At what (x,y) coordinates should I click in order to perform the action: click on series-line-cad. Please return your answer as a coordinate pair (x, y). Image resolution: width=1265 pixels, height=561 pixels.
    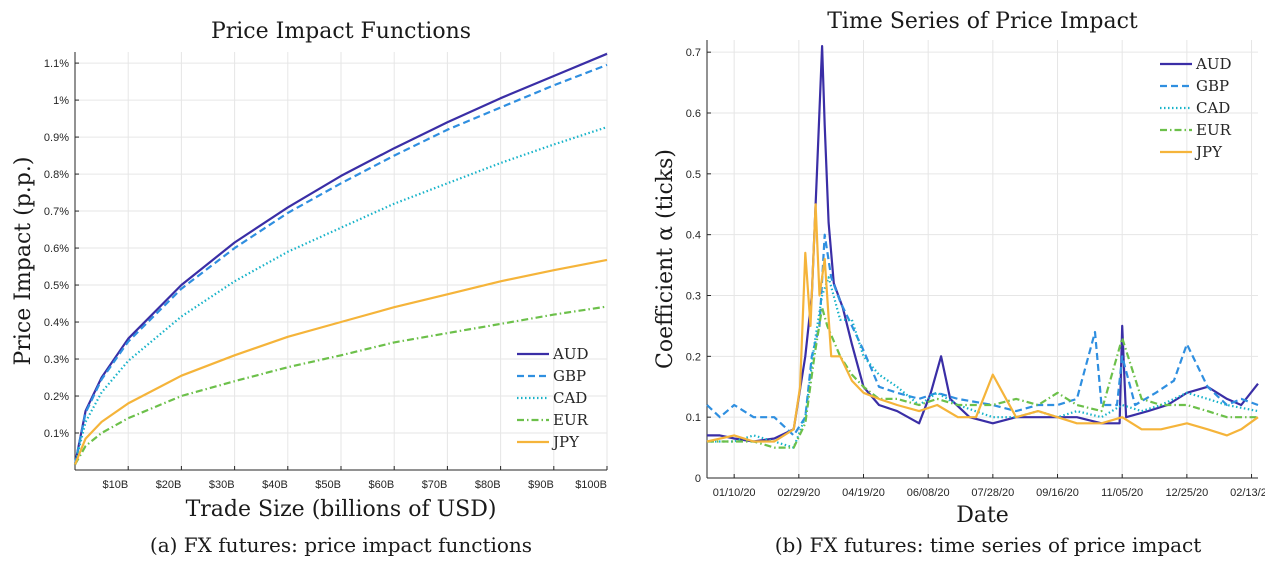
    Looking at the image, I should click on (983, 362).